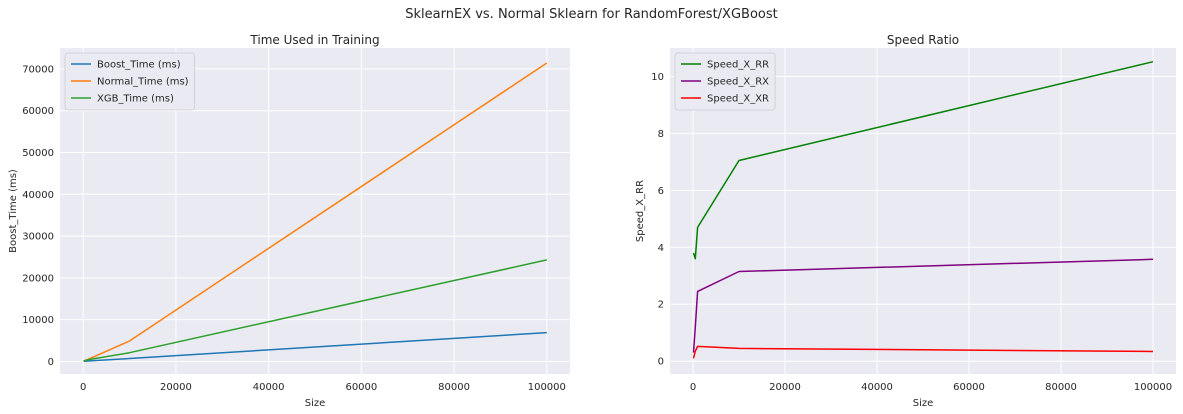  What do you see at coordinates (657, 77) in the screenshot?
I see `y-tick-label: 10` at bounding box center [657, 77].